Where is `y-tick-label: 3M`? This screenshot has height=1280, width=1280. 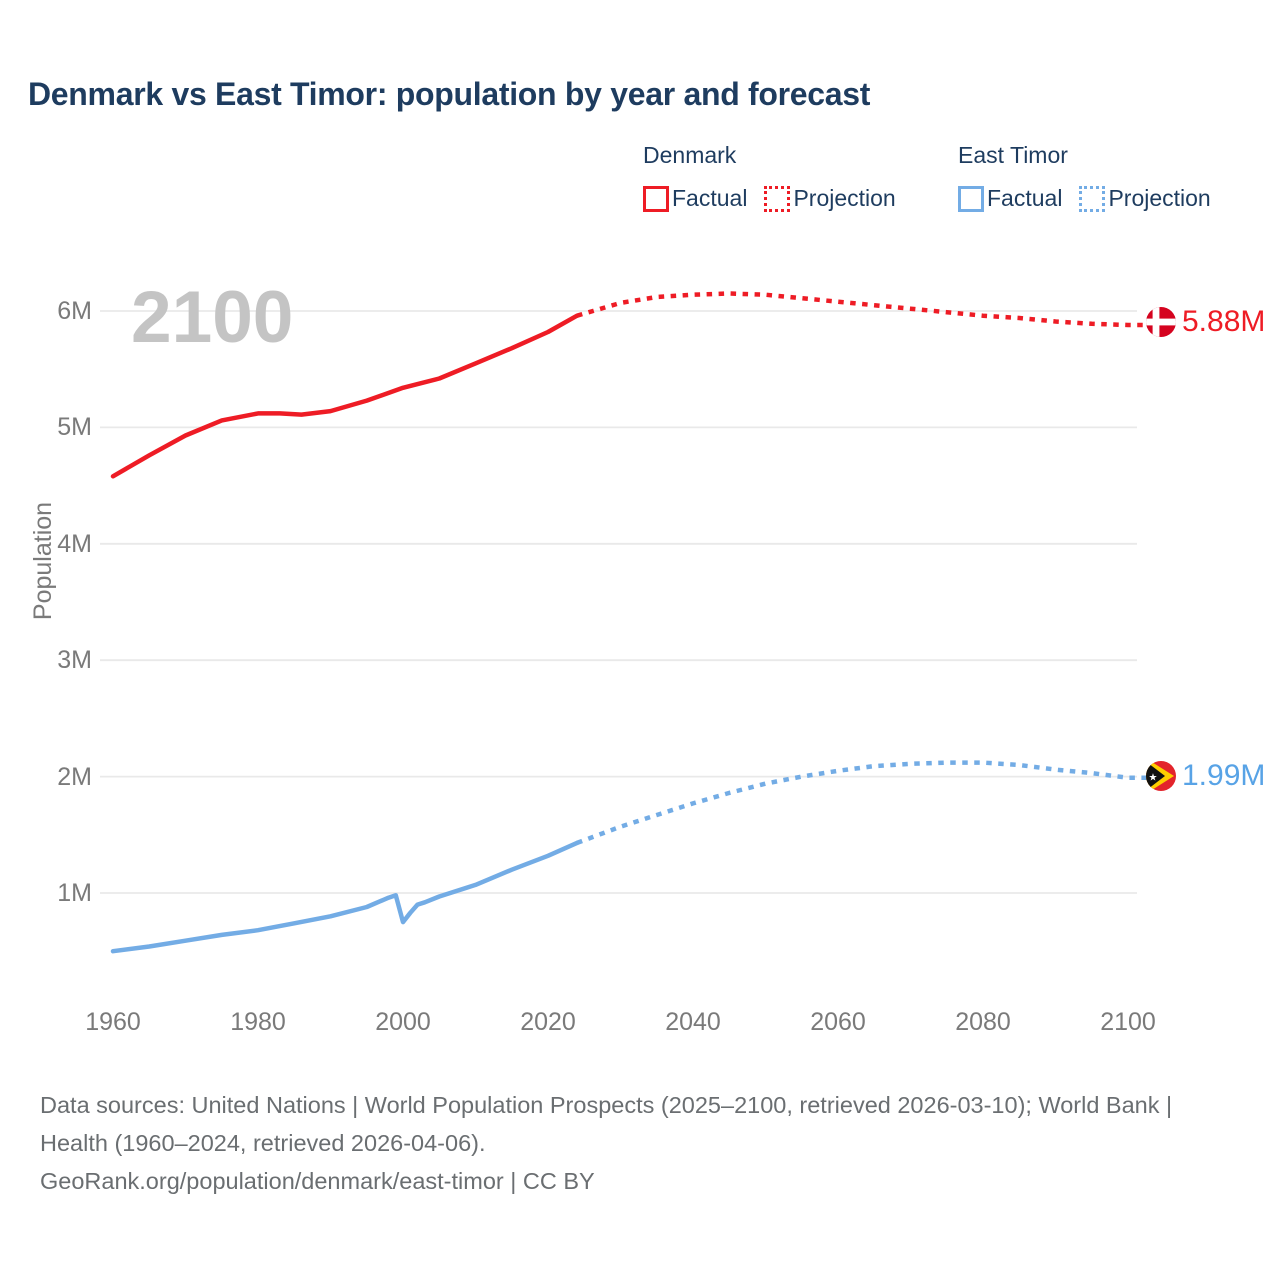
y-tick-label: 3M is located at coordinates (74, 660).